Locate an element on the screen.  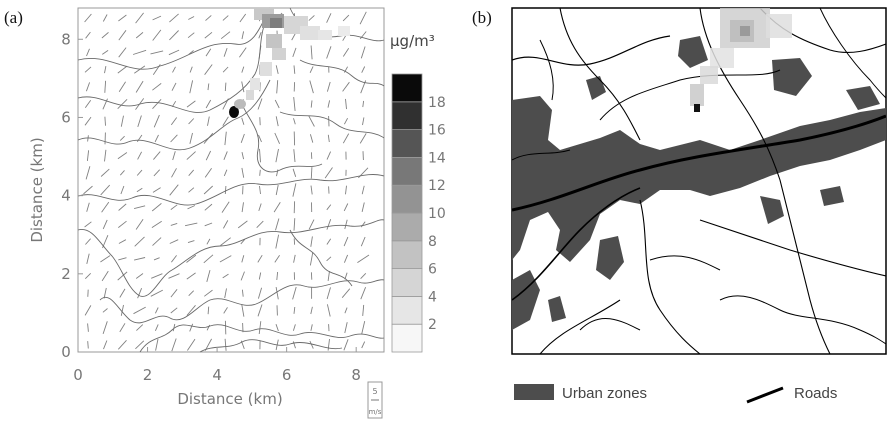
colorbar-tick-label: 12 is located at coordinates (437, 186).